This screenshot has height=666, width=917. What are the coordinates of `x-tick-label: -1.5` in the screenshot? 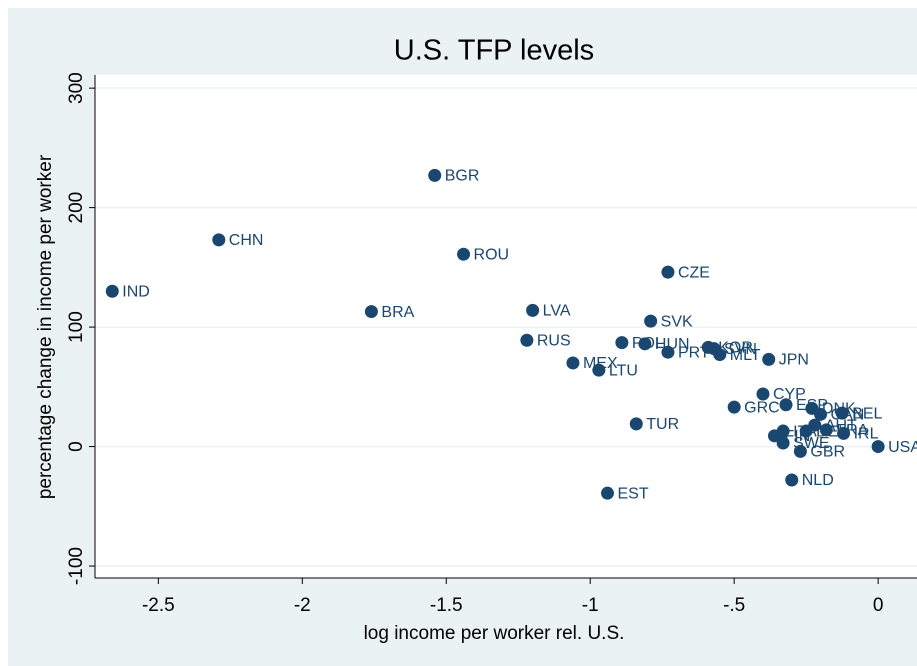 It's located at (446, 605).